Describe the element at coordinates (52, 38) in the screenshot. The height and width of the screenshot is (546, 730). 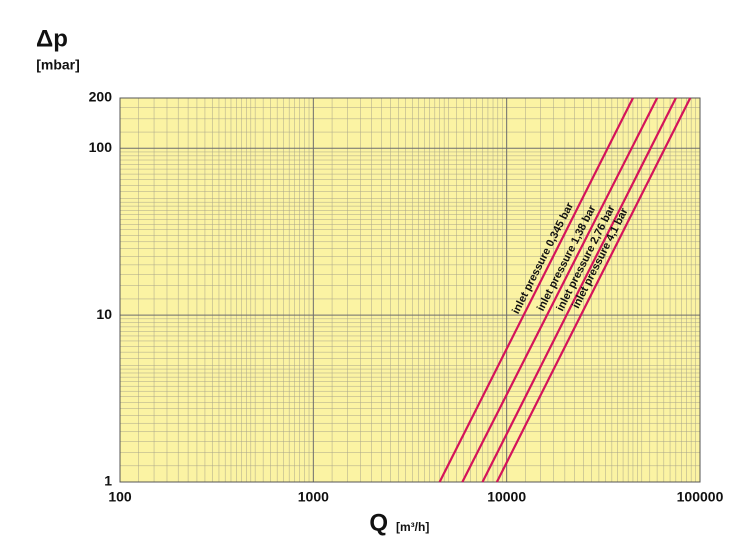
I see `y-axis-label: Δp` at that location.